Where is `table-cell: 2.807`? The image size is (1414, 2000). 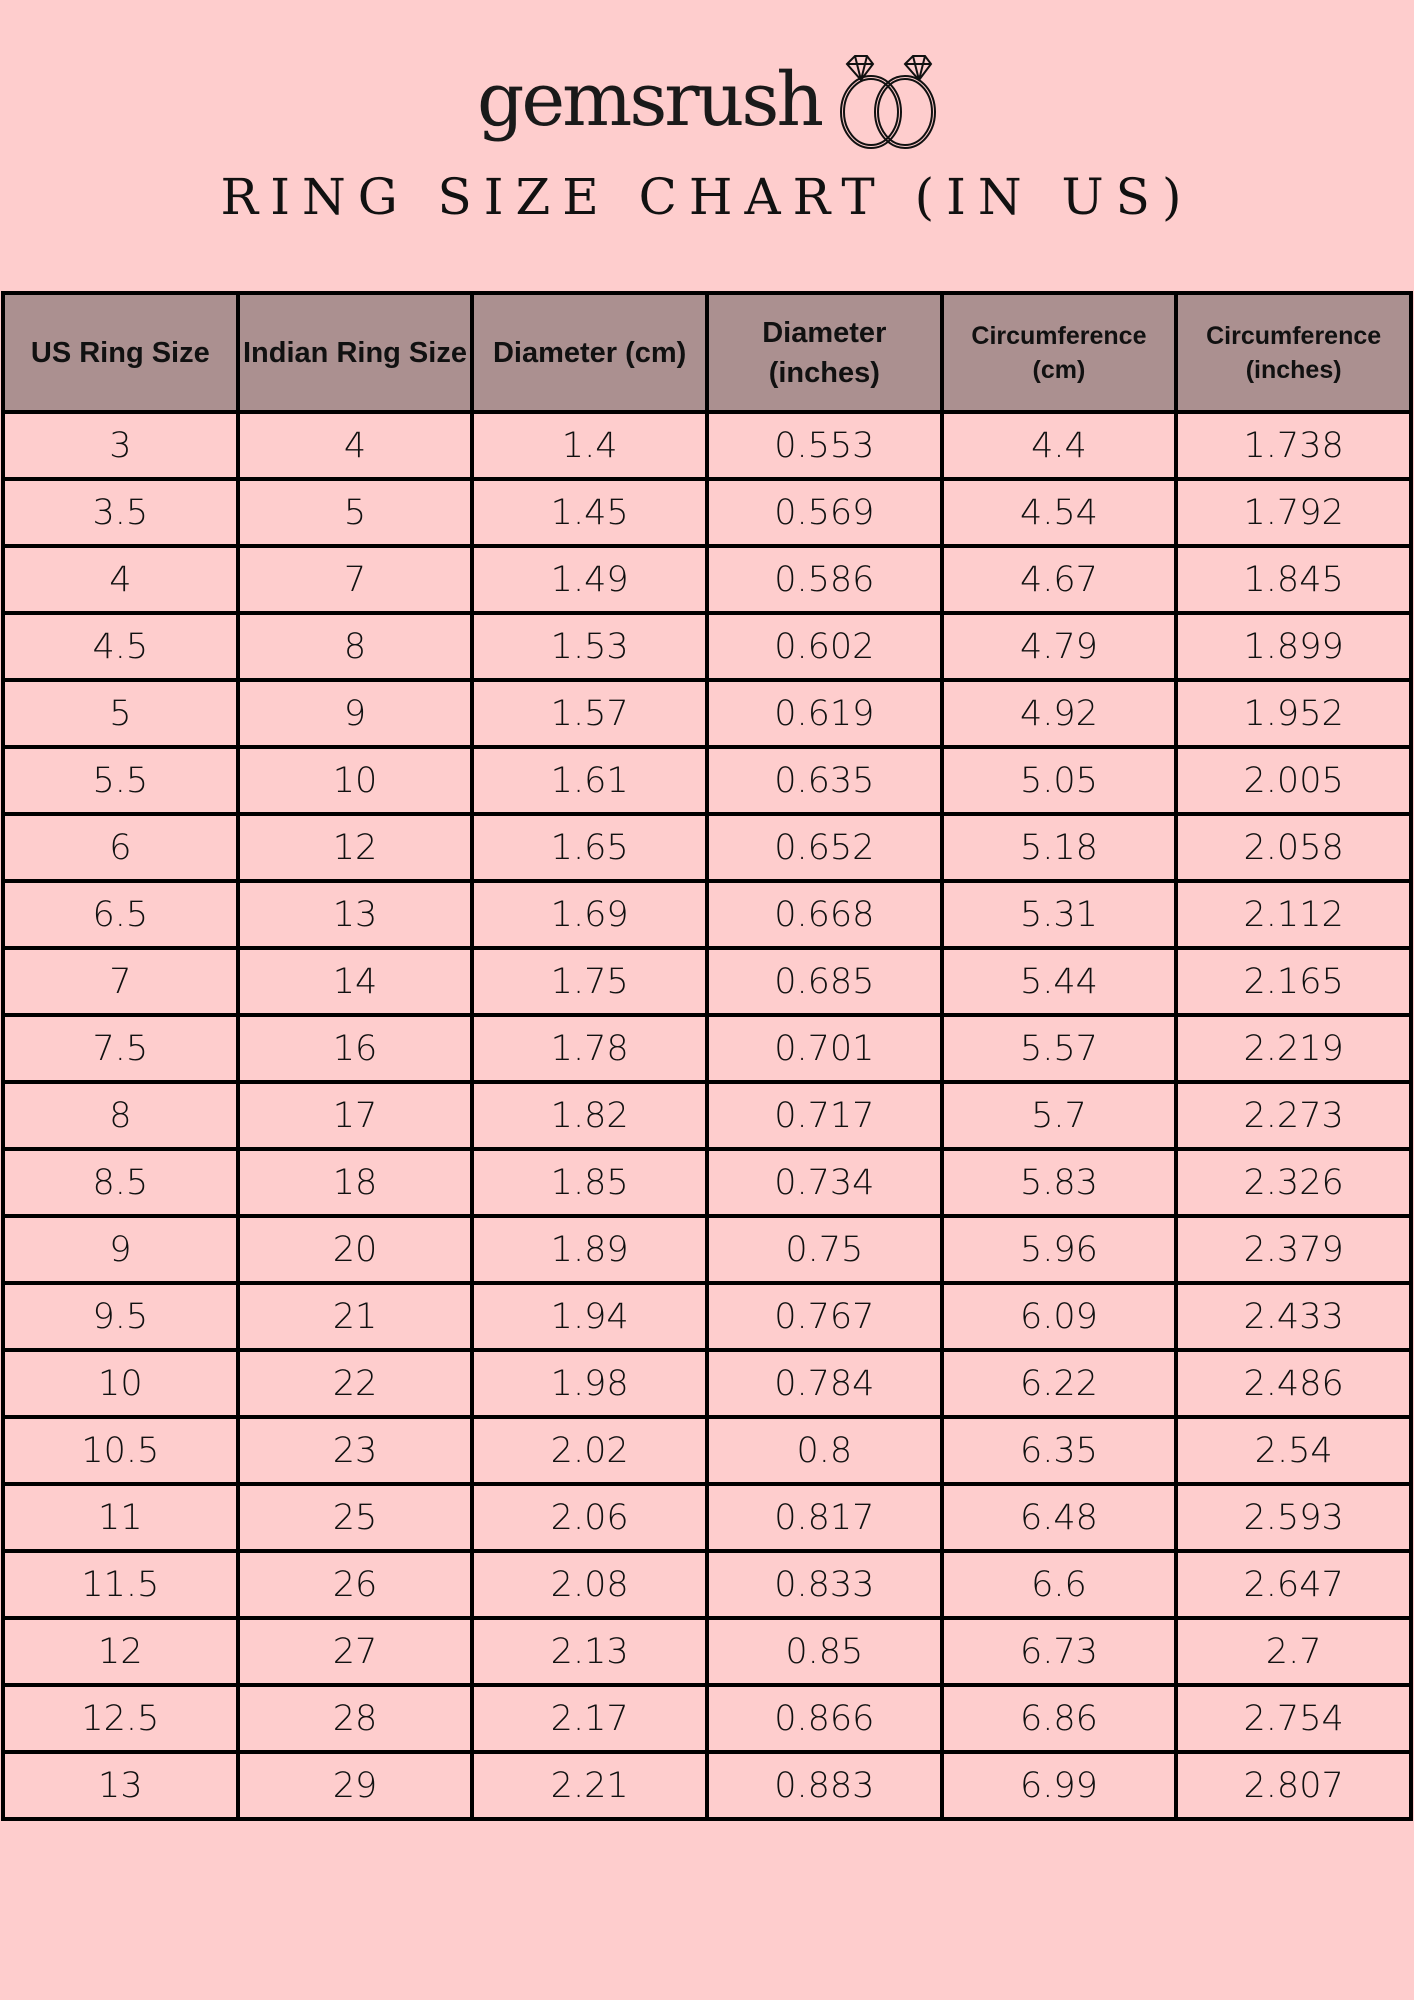 table-cell: 2.807 is located at coordinates (1293, 1785).